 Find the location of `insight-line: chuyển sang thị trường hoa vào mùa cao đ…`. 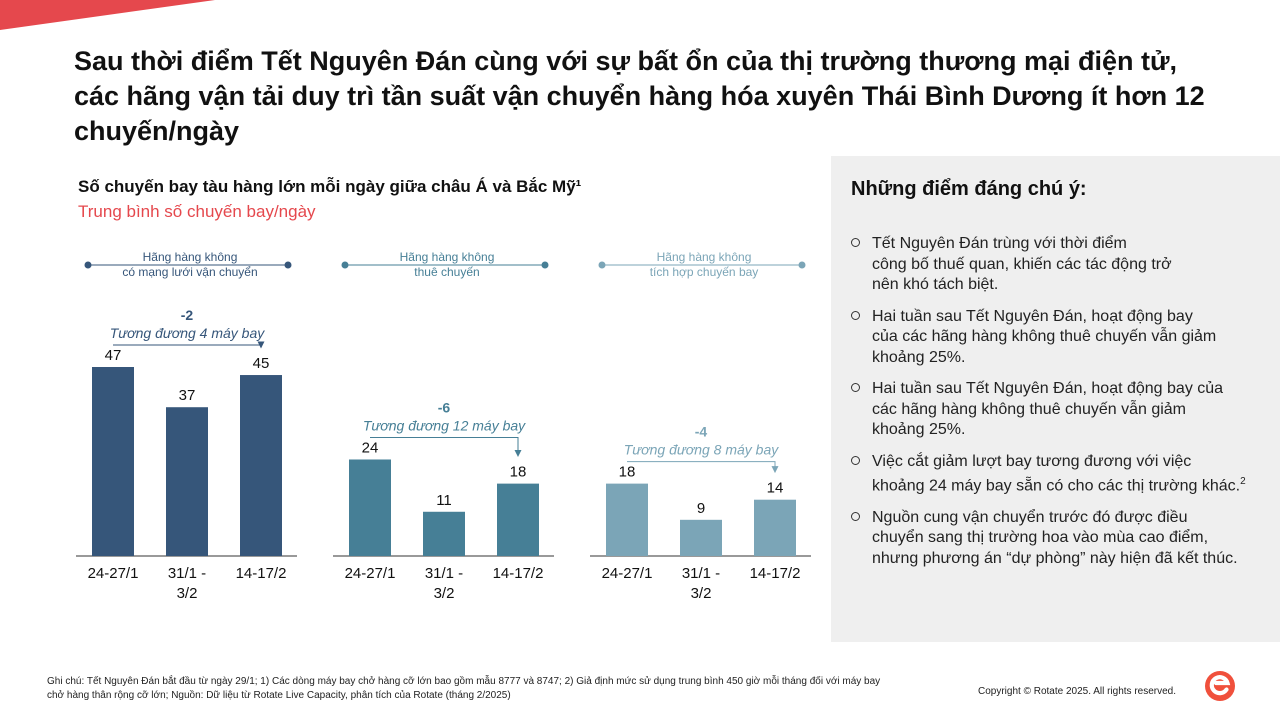

insight-line: chuyển sang thị trường hoa vào mùa cao đ… is located at coordinates (1040, 538).